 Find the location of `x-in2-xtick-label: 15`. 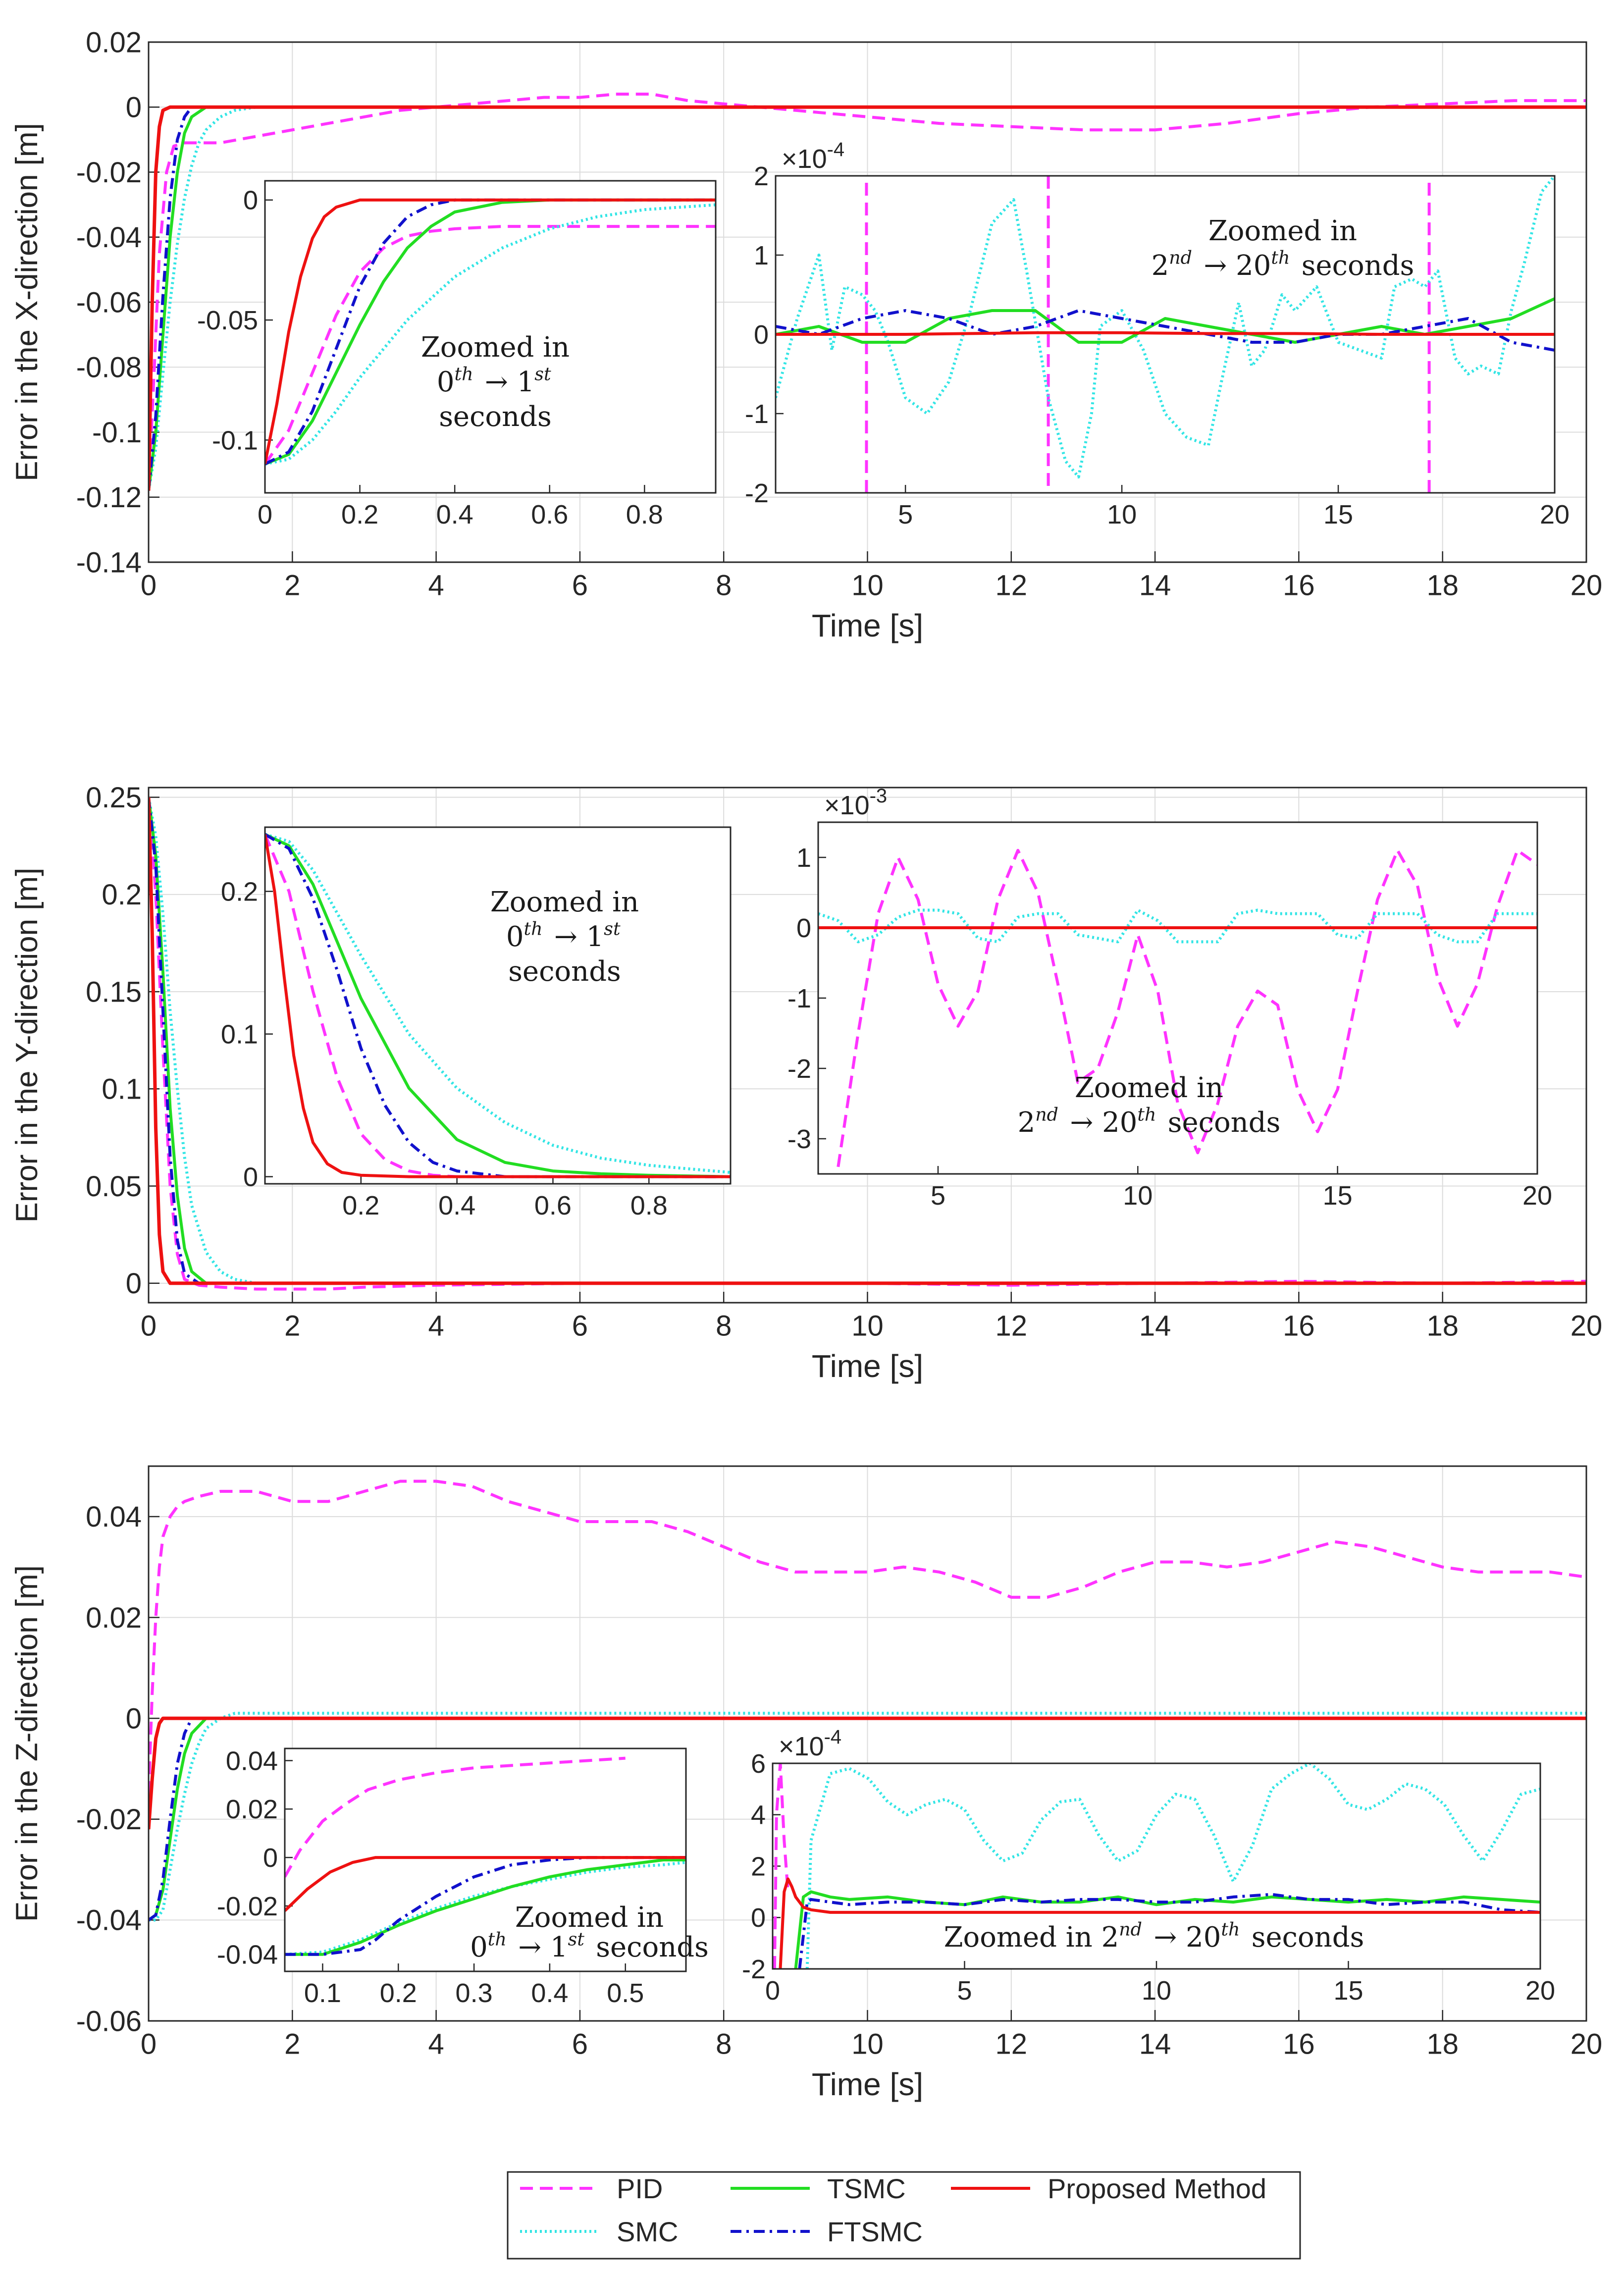

x-in2-xtick-label: 15 is located at coordinates (1338, 514).